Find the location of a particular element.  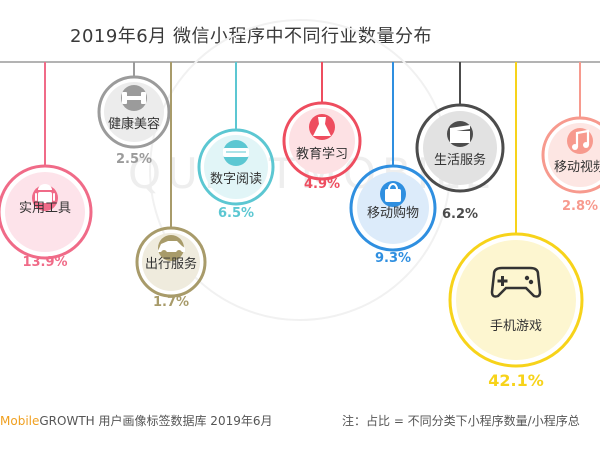

category-label: 手机游戏 is located at coordinates (516, 326).